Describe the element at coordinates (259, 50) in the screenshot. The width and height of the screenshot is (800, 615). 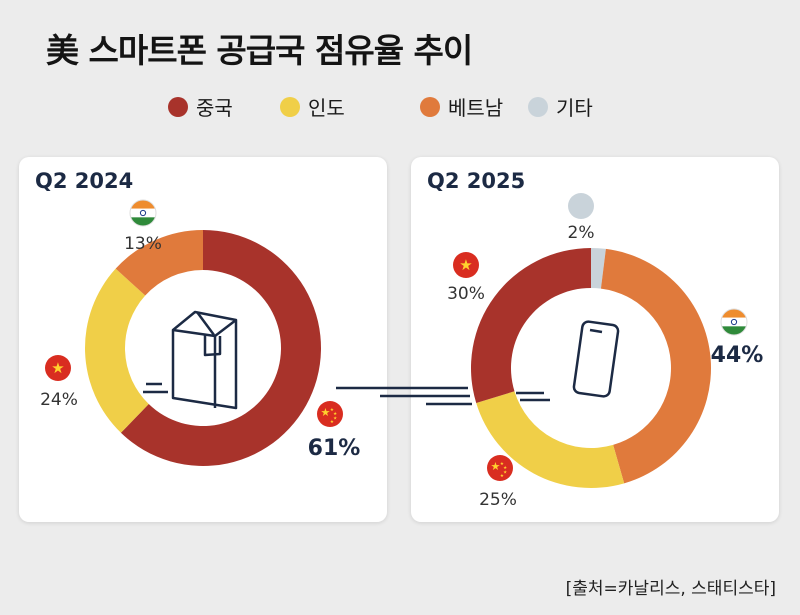
I see `chart-title: 美 스마트폰 공급국 점유율 추이` at that location.